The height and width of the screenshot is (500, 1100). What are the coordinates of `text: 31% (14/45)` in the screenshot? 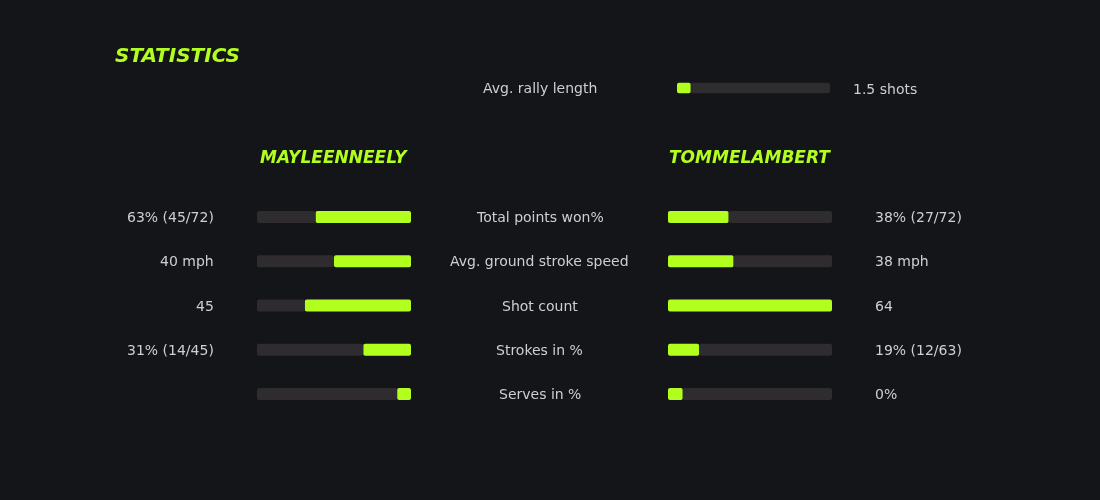 It's located at (170, 350).